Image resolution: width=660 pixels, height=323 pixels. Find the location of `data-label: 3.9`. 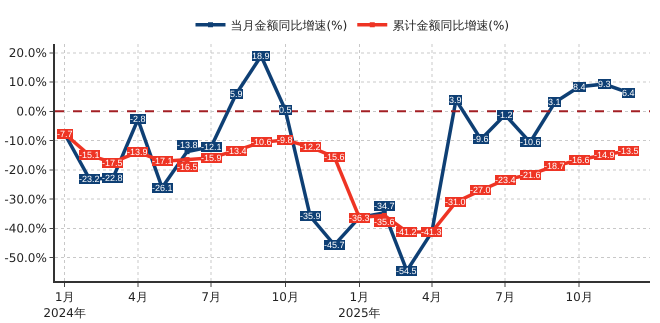

data-label: 3.9 is located at coordinates (455, 100).